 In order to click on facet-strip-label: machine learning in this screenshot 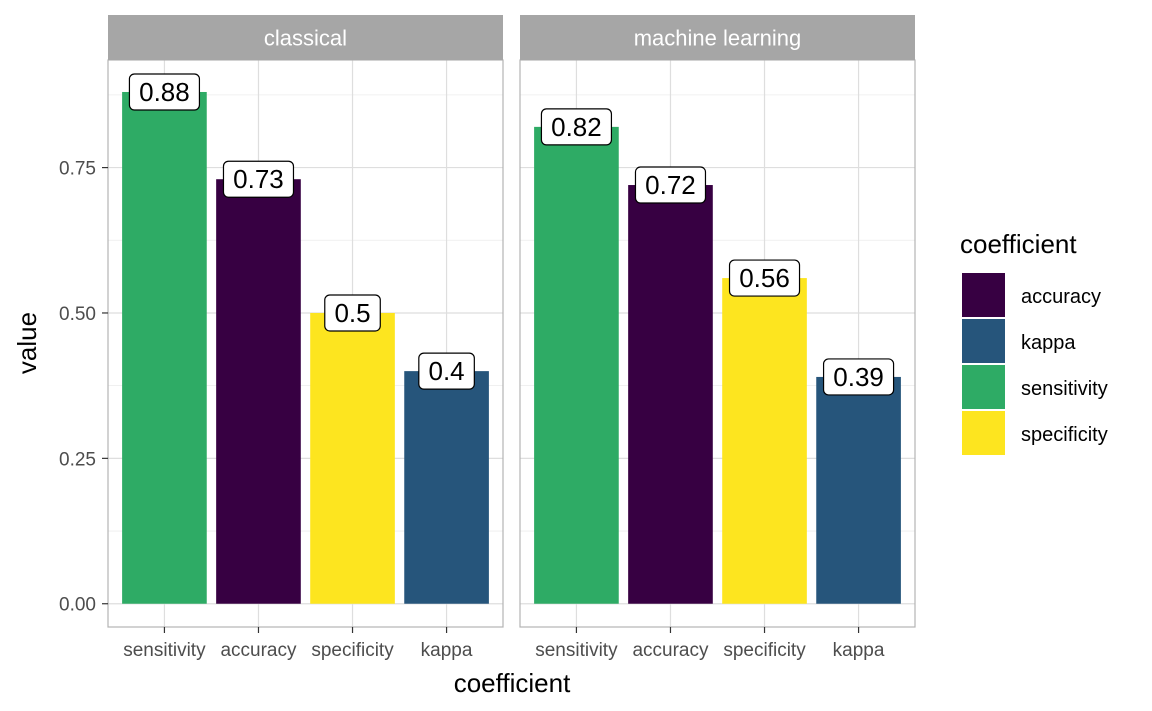, I will do `click(718, 38)`.